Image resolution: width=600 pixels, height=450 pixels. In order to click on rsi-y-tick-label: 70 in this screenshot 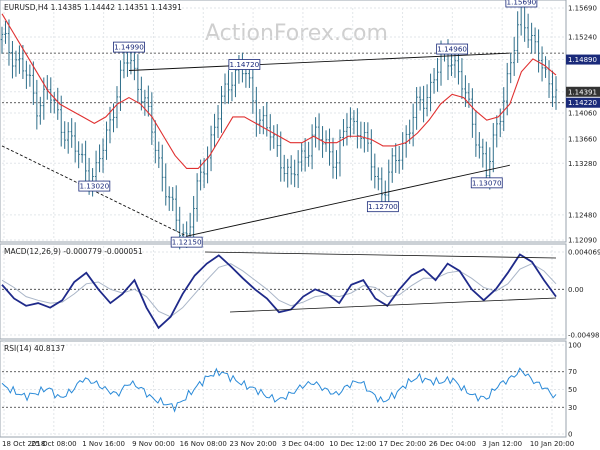, I will do `click(572, 372)`.